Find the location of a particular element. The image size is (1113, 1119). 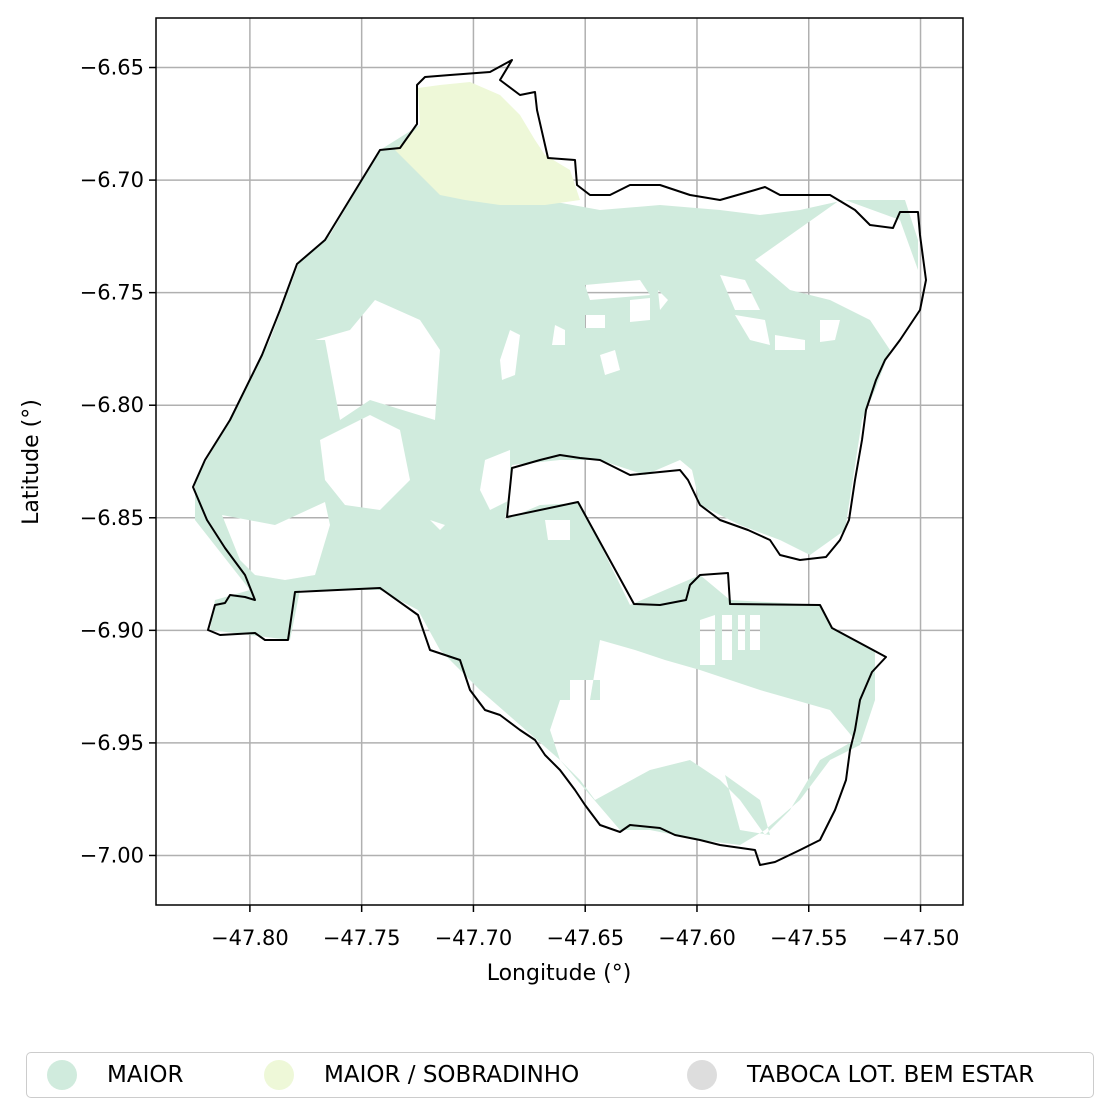

x-tick-label: −47.50 is located at coordinates (921, 938).